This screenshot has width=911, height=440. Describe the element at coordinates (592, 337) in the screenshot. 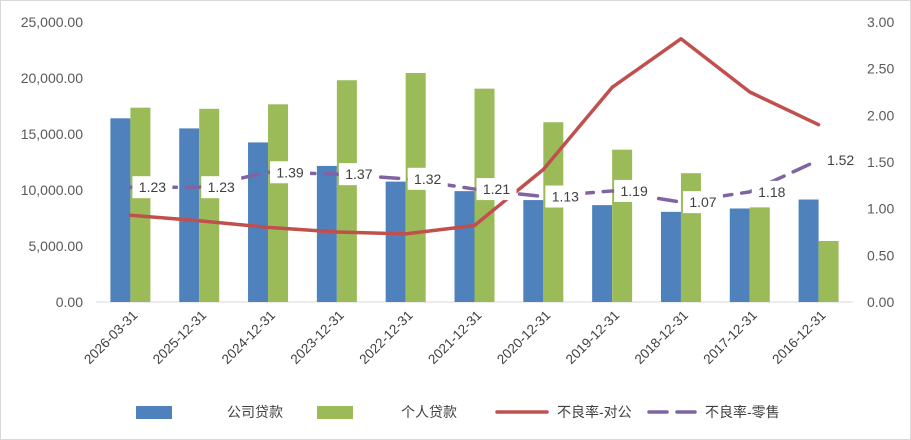

I see `x-tick-label: 2019-12-31` at that location.